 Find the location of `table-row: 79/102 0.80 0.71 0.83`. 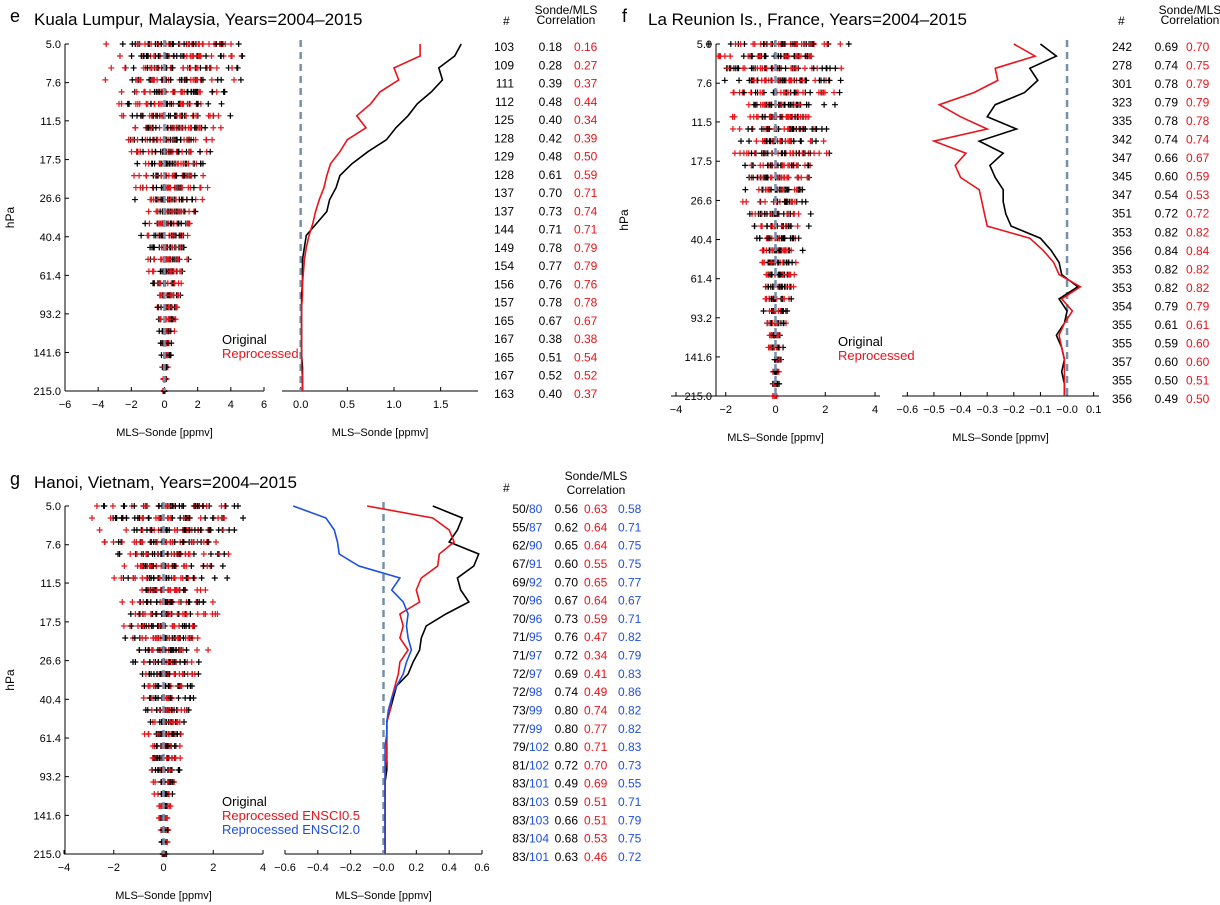

table-row: 79/102 0.80 0.71 0.83 is located at coordinates (576, 747).